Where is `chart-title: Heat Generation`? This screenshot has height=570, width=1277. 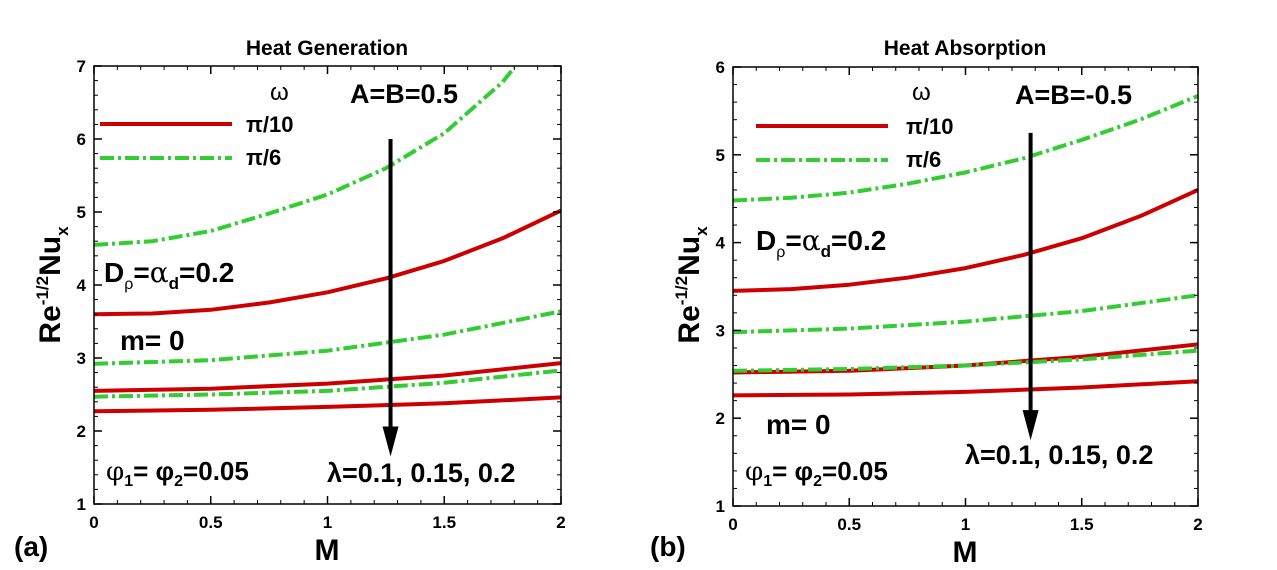 chart-title: Heat Generation is located at coordinates (327, 48).